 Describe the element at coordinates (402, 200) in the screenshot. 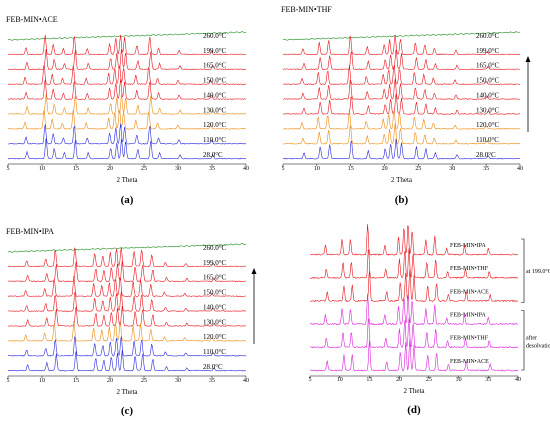

I see `panel-sublabel: (b)` at that location.